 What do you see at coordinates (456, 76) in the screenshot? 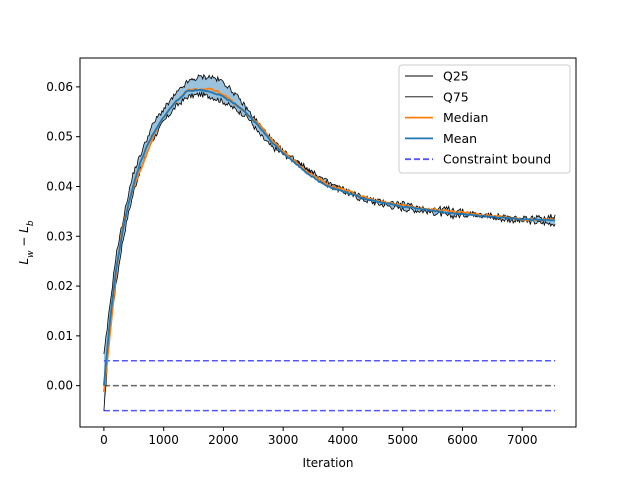
I see `legend-entry-label: Q25` at bounding box center [456, 76].